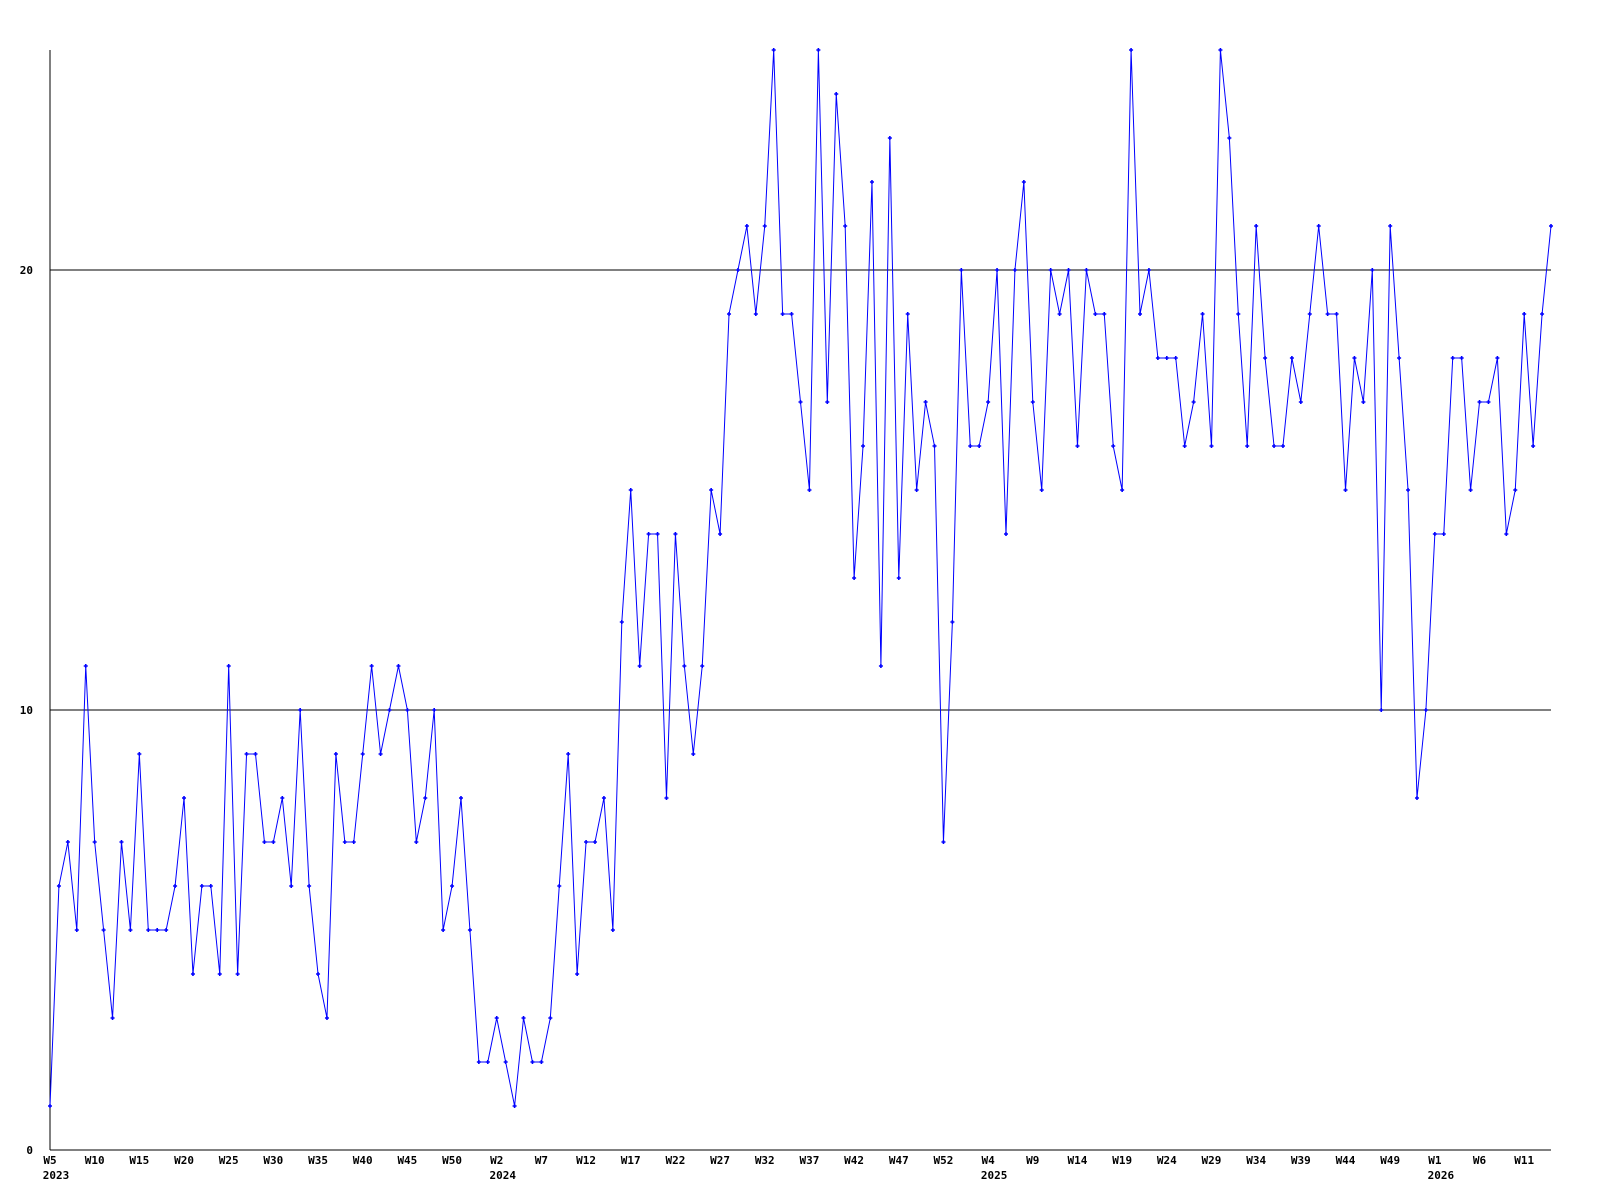  What do you see at coordinates (1480, 1160) in the screenshot?
I see `x-tick-label: W6` at bounding box center [1480, 1160].